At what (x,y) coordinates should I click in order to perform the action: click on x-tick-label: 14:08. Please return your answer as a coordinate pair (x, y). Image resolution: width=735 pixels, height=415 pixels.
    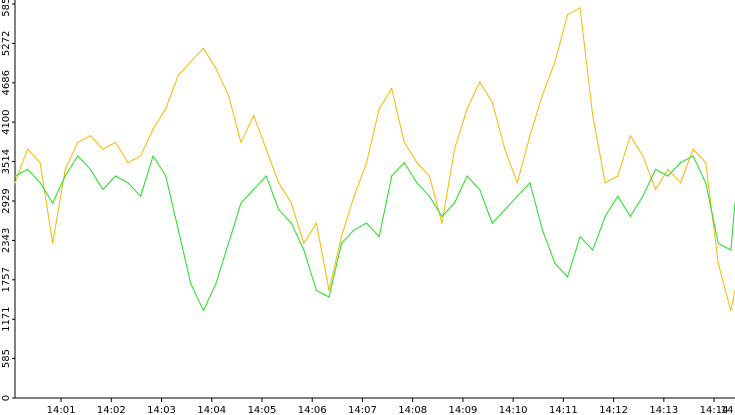
    Looking at the image, I should click on (412, 410).